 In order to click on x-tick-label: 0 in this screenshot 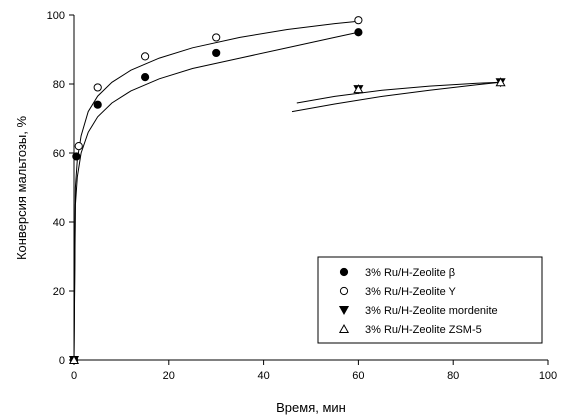, I will do `click(74, 376)`.